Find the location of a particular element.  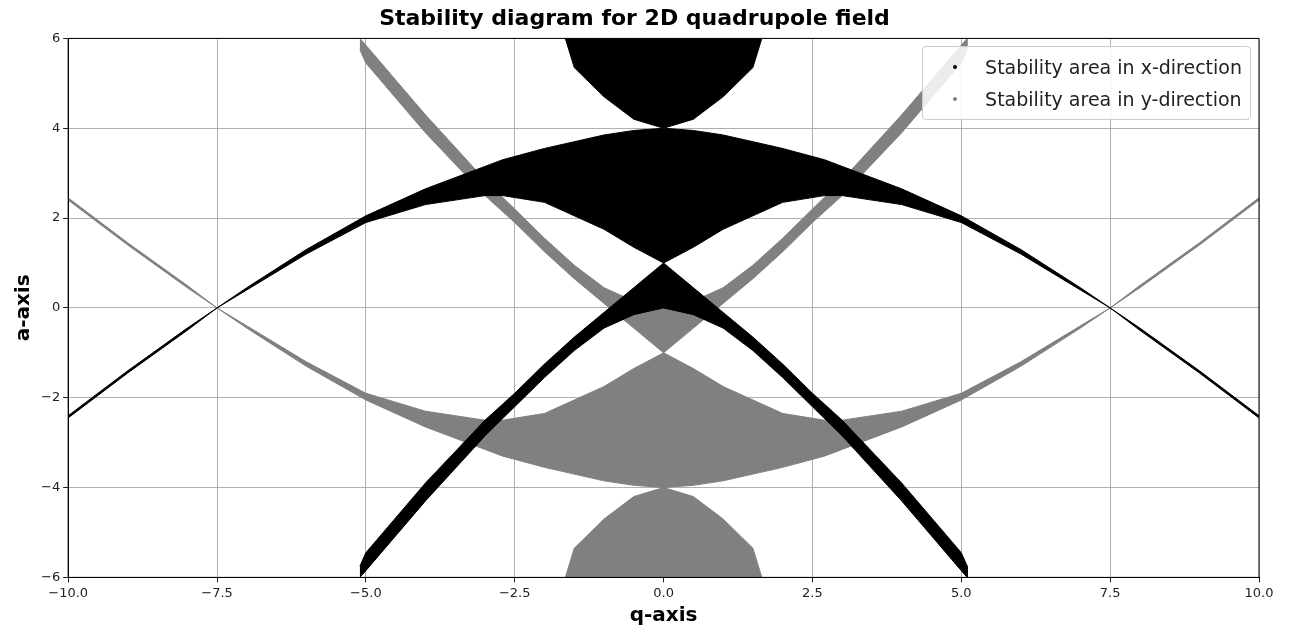

x-tick-label: 10.0 is located at coordinates (1259, 592).